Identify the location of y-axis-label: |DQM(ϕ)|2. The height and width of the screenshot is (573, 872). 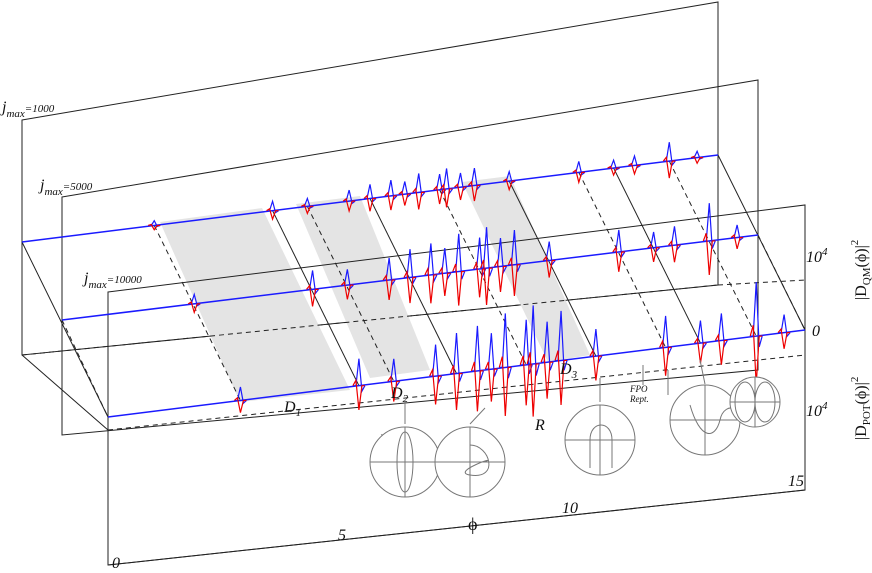
(860, 270).